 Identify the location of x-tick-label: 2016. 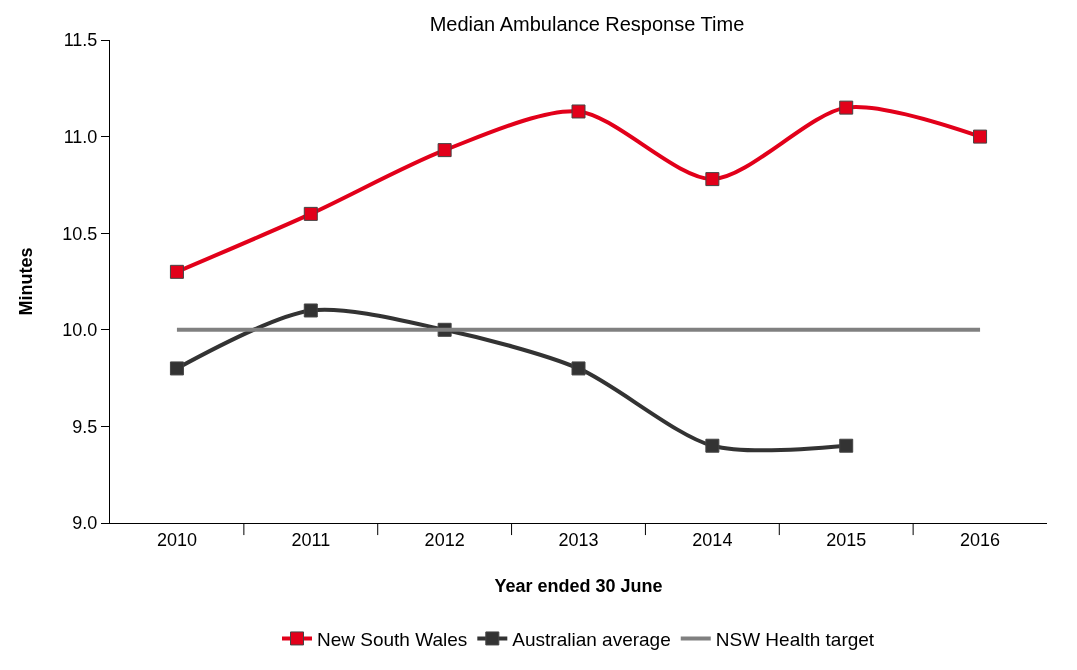
(980, 539).